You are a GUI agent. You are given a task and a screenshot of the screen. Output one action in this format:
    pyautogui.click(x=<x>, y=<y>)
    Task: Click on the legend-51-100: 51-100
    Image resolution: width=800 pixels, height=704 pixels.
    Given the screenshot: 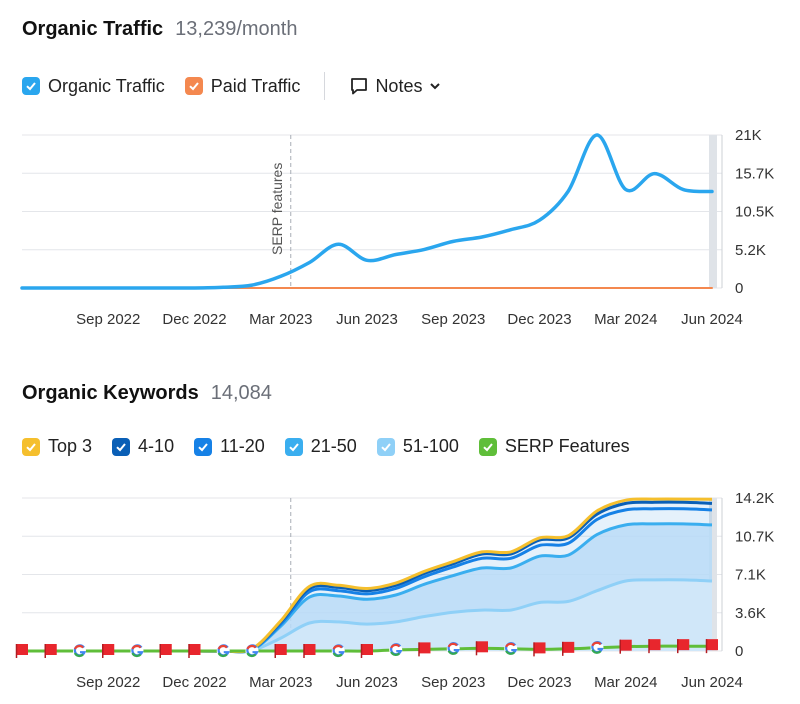 What is the action you would take?
    pyautogui.click(x=417, y=446)
    